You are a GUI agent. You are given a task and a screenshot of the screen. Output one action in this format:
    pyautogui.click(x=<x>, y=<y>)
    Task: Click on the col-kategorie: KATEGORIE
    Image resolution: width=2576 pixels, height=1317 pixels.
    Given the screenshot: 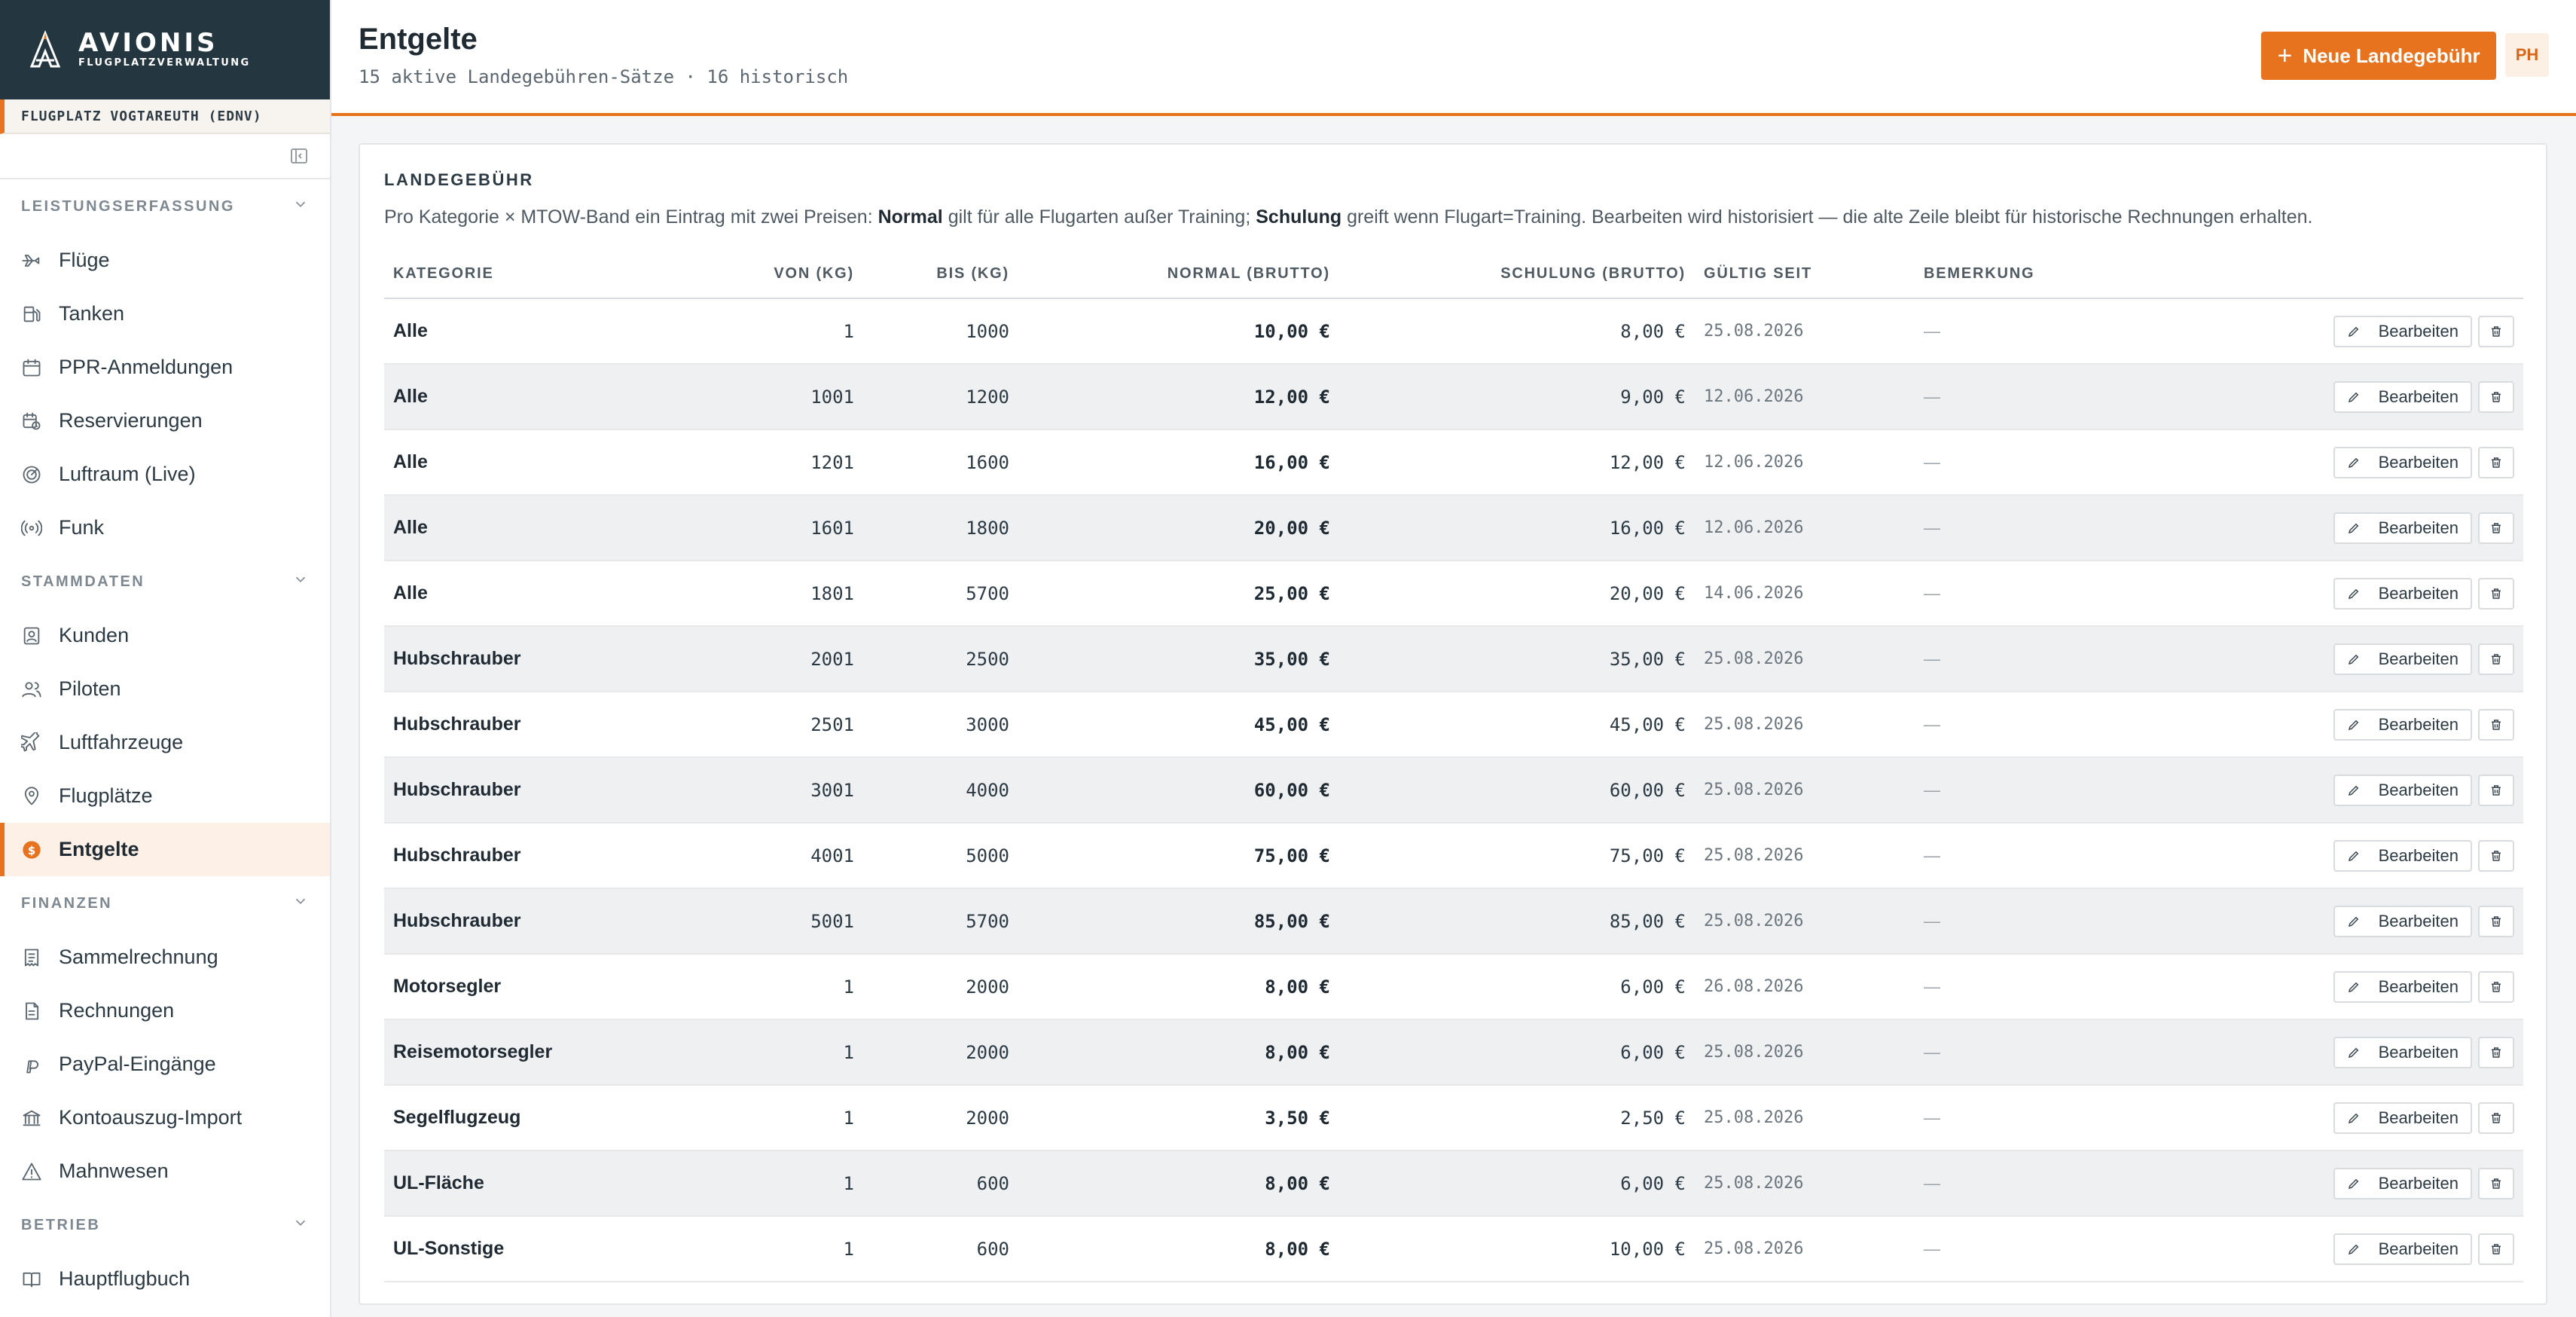 What is the action you would take?
    pyautogui.click(x=527, y=274)
    